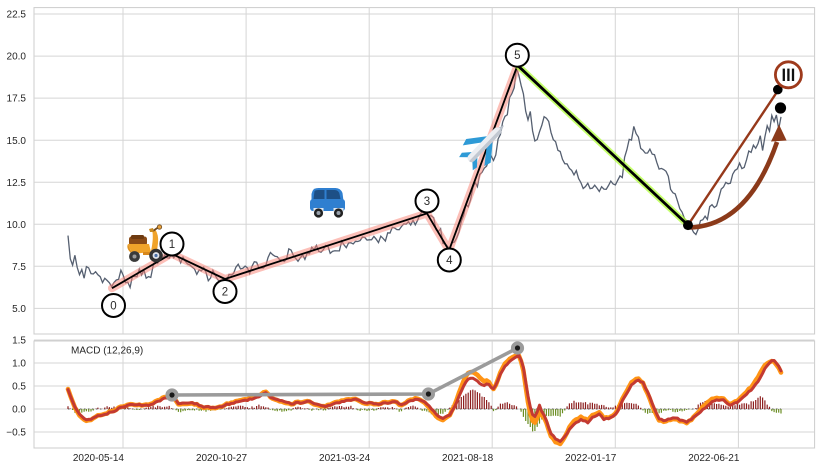  What do you see at coordinates (172, 245) in the screenshot?
I see `svg-text: 1` at bounding box center [172, 245].